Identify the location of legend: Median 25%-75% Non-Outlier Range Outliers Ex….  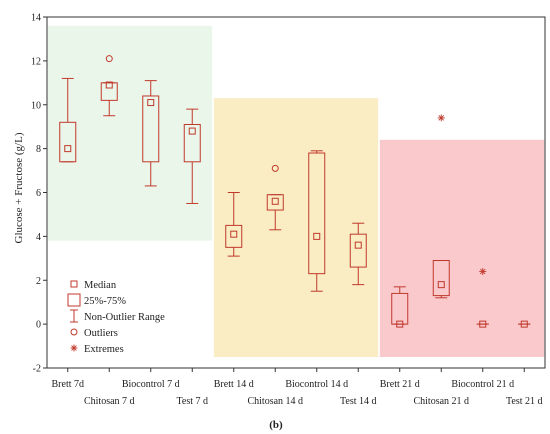
(116, 317).